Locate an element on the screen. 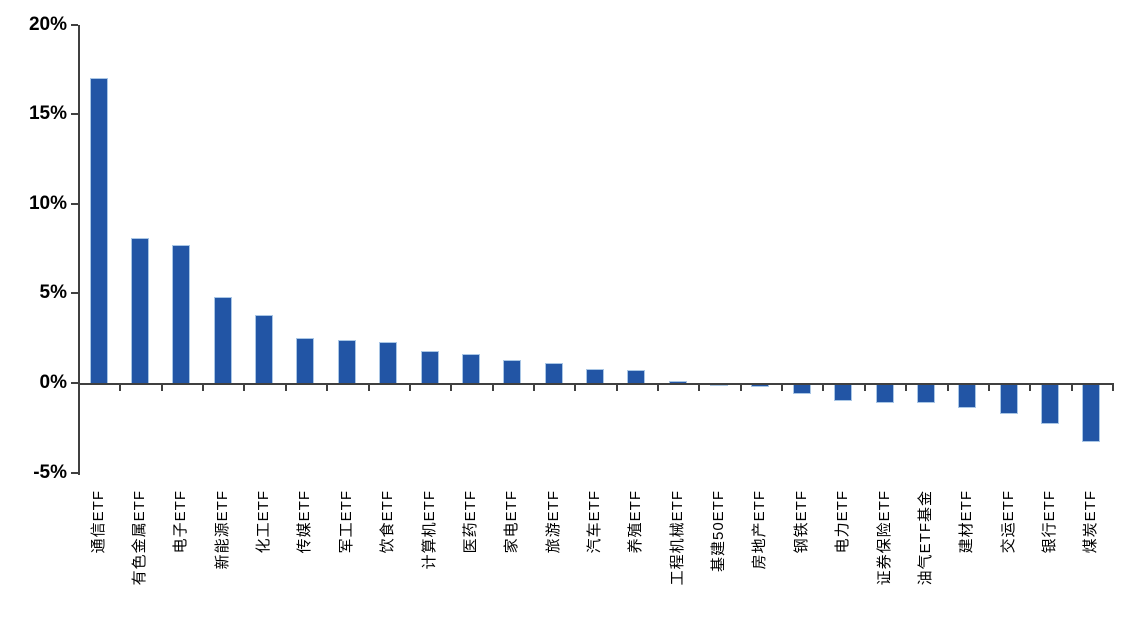 The image size is (1122, 618). x-category-label-text: 军工ETF is located at coordinates (346, 522).